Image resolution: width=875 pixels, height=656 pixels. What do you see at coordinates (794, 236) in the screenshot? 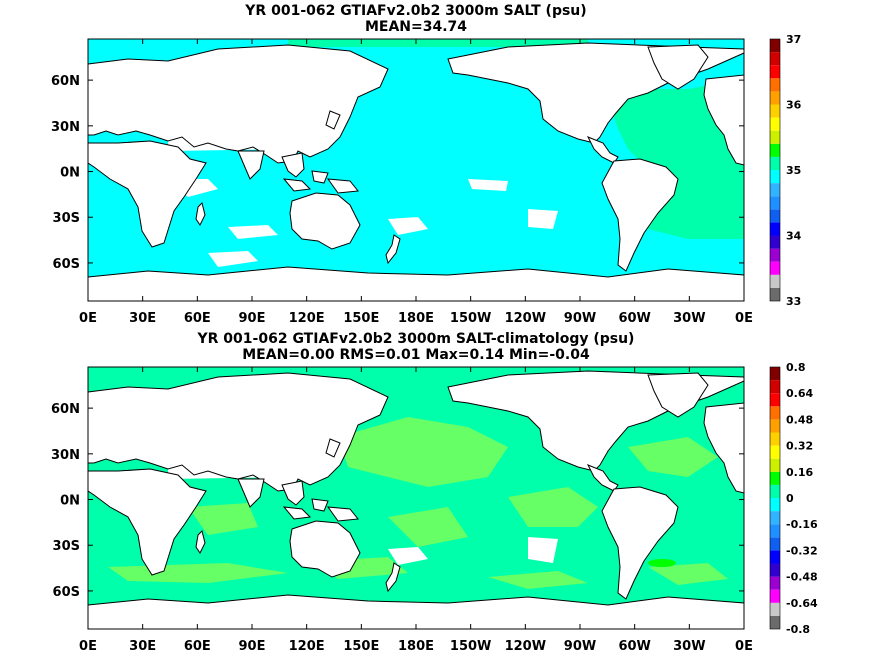
I see `colorbar-tick-label: 34` at bounding box center [794, 236].